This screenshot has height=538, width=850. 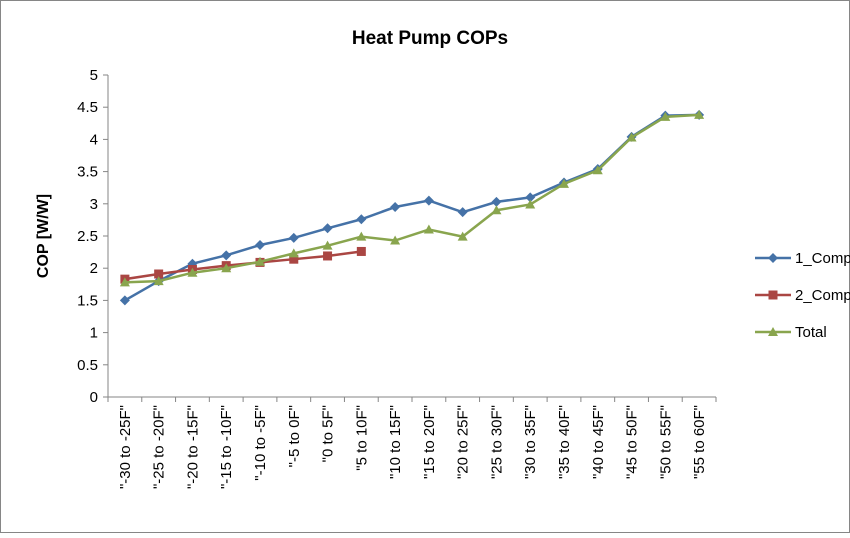 I want to click on x-tick-label: "30 to 35F", so click(x=530, y=442).